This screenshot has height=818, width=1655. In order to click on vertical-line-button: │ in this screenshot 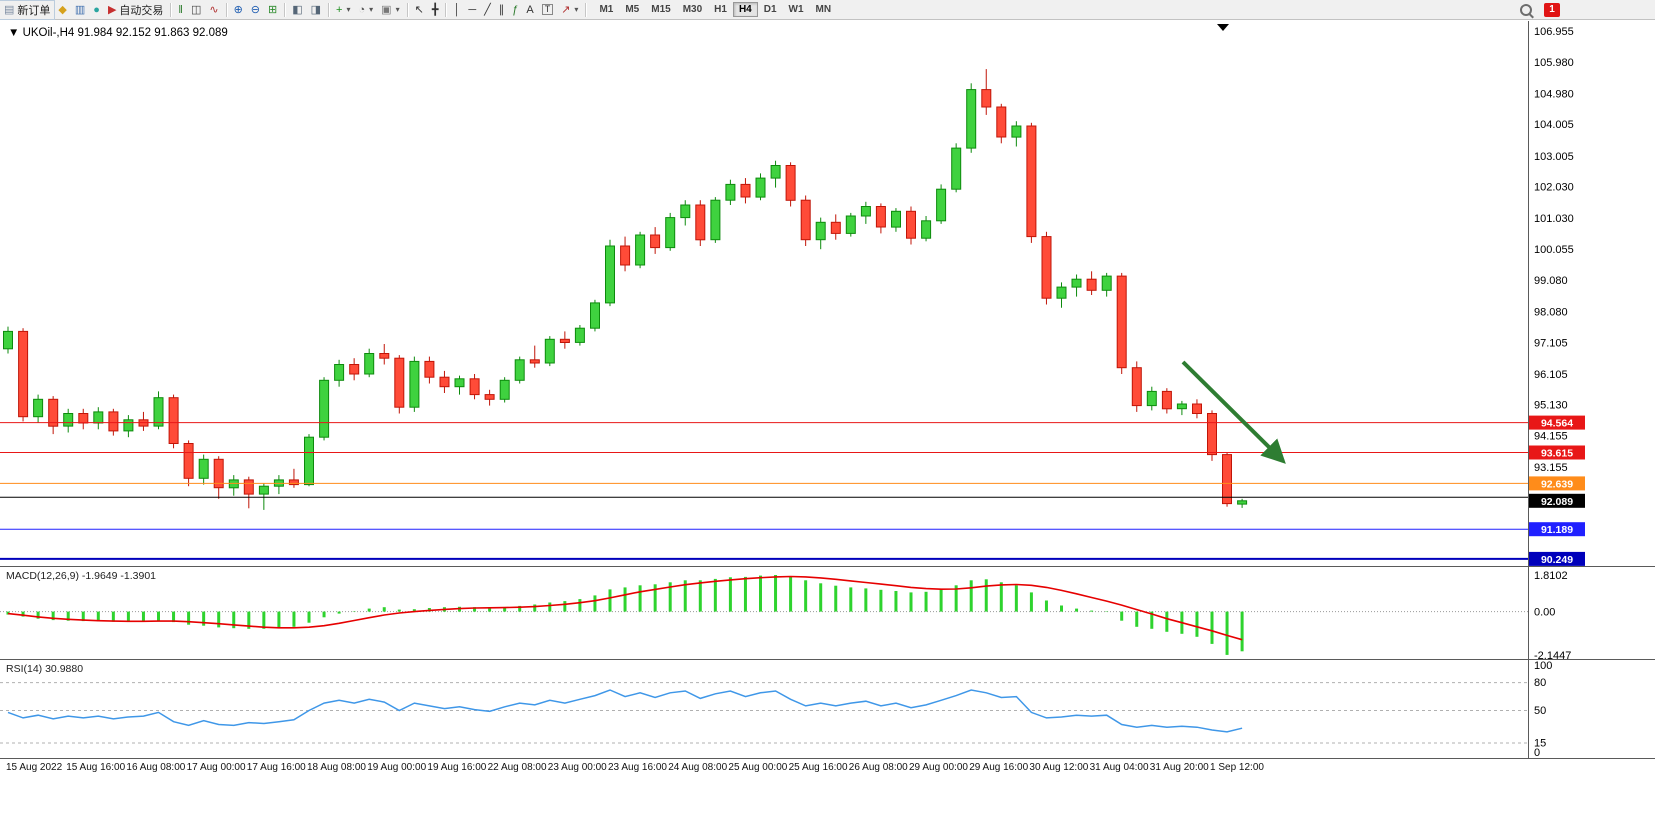, I will do `click(456, 10)`.